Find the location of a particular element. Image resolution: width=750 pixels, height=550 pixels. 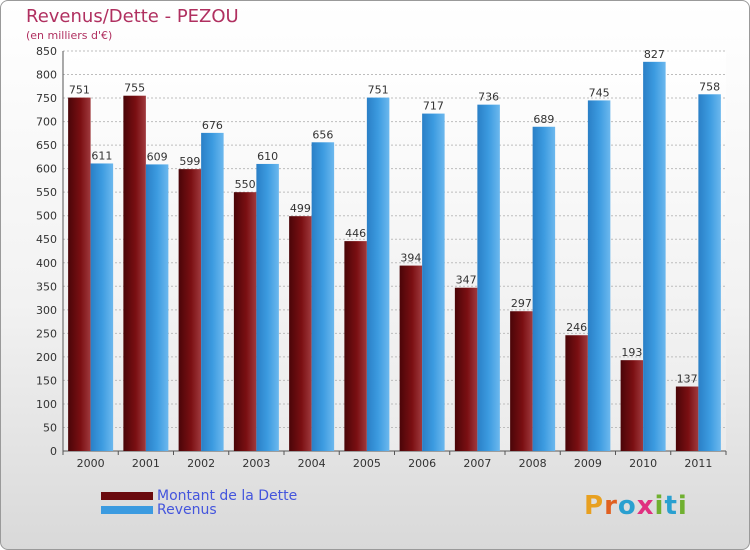

x-tick-label: 2009 is located at coordinates (588, 463).